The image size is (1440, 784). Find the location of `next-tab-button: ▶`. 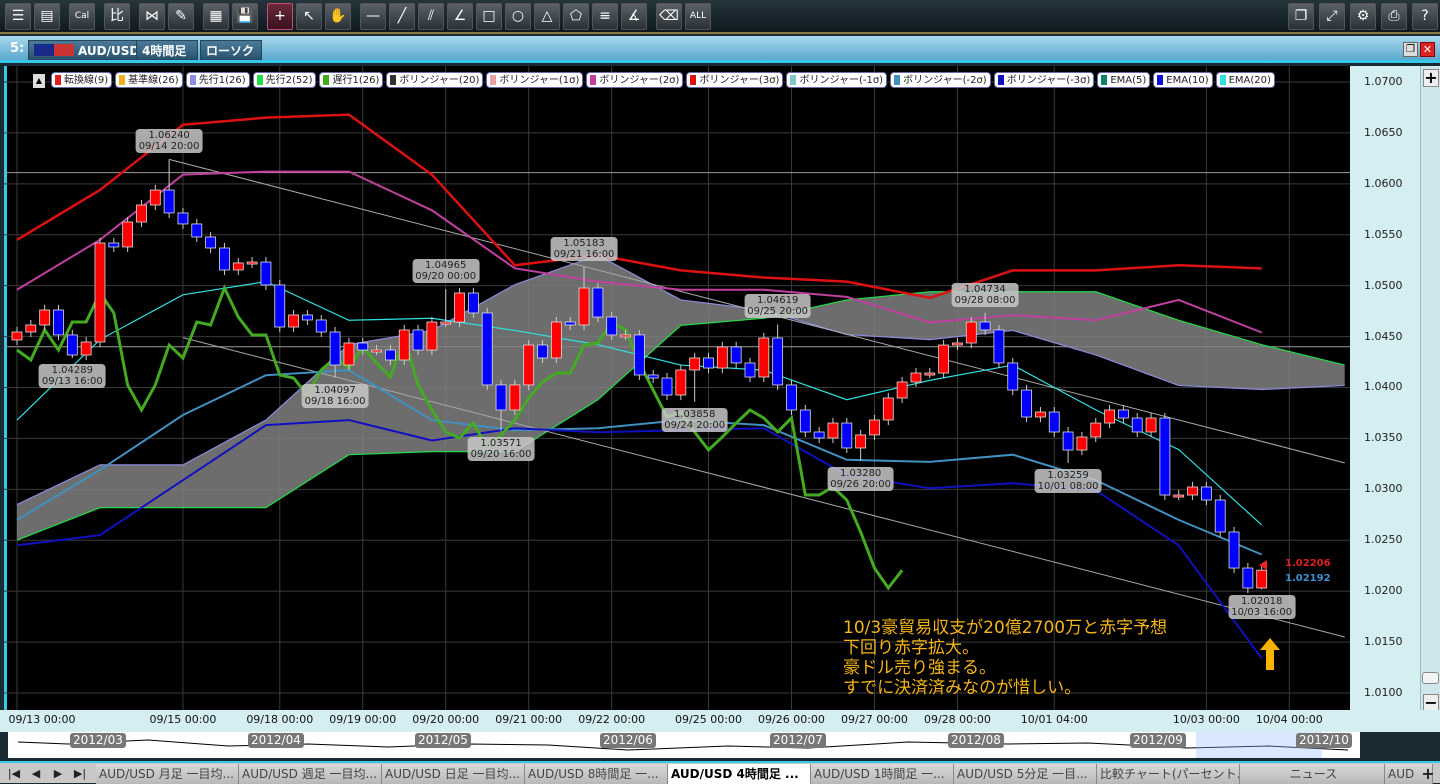

next-tab-button: ▶ is located at coordinates (58, 773).